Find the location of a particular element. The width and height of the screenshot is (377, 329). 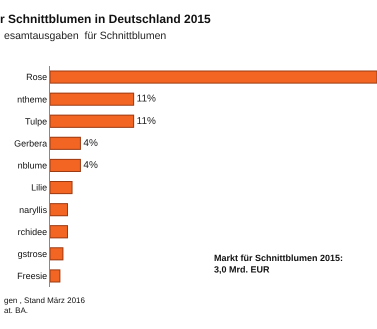

y-tick-label: Freesie is located at coordinates (32, 276).